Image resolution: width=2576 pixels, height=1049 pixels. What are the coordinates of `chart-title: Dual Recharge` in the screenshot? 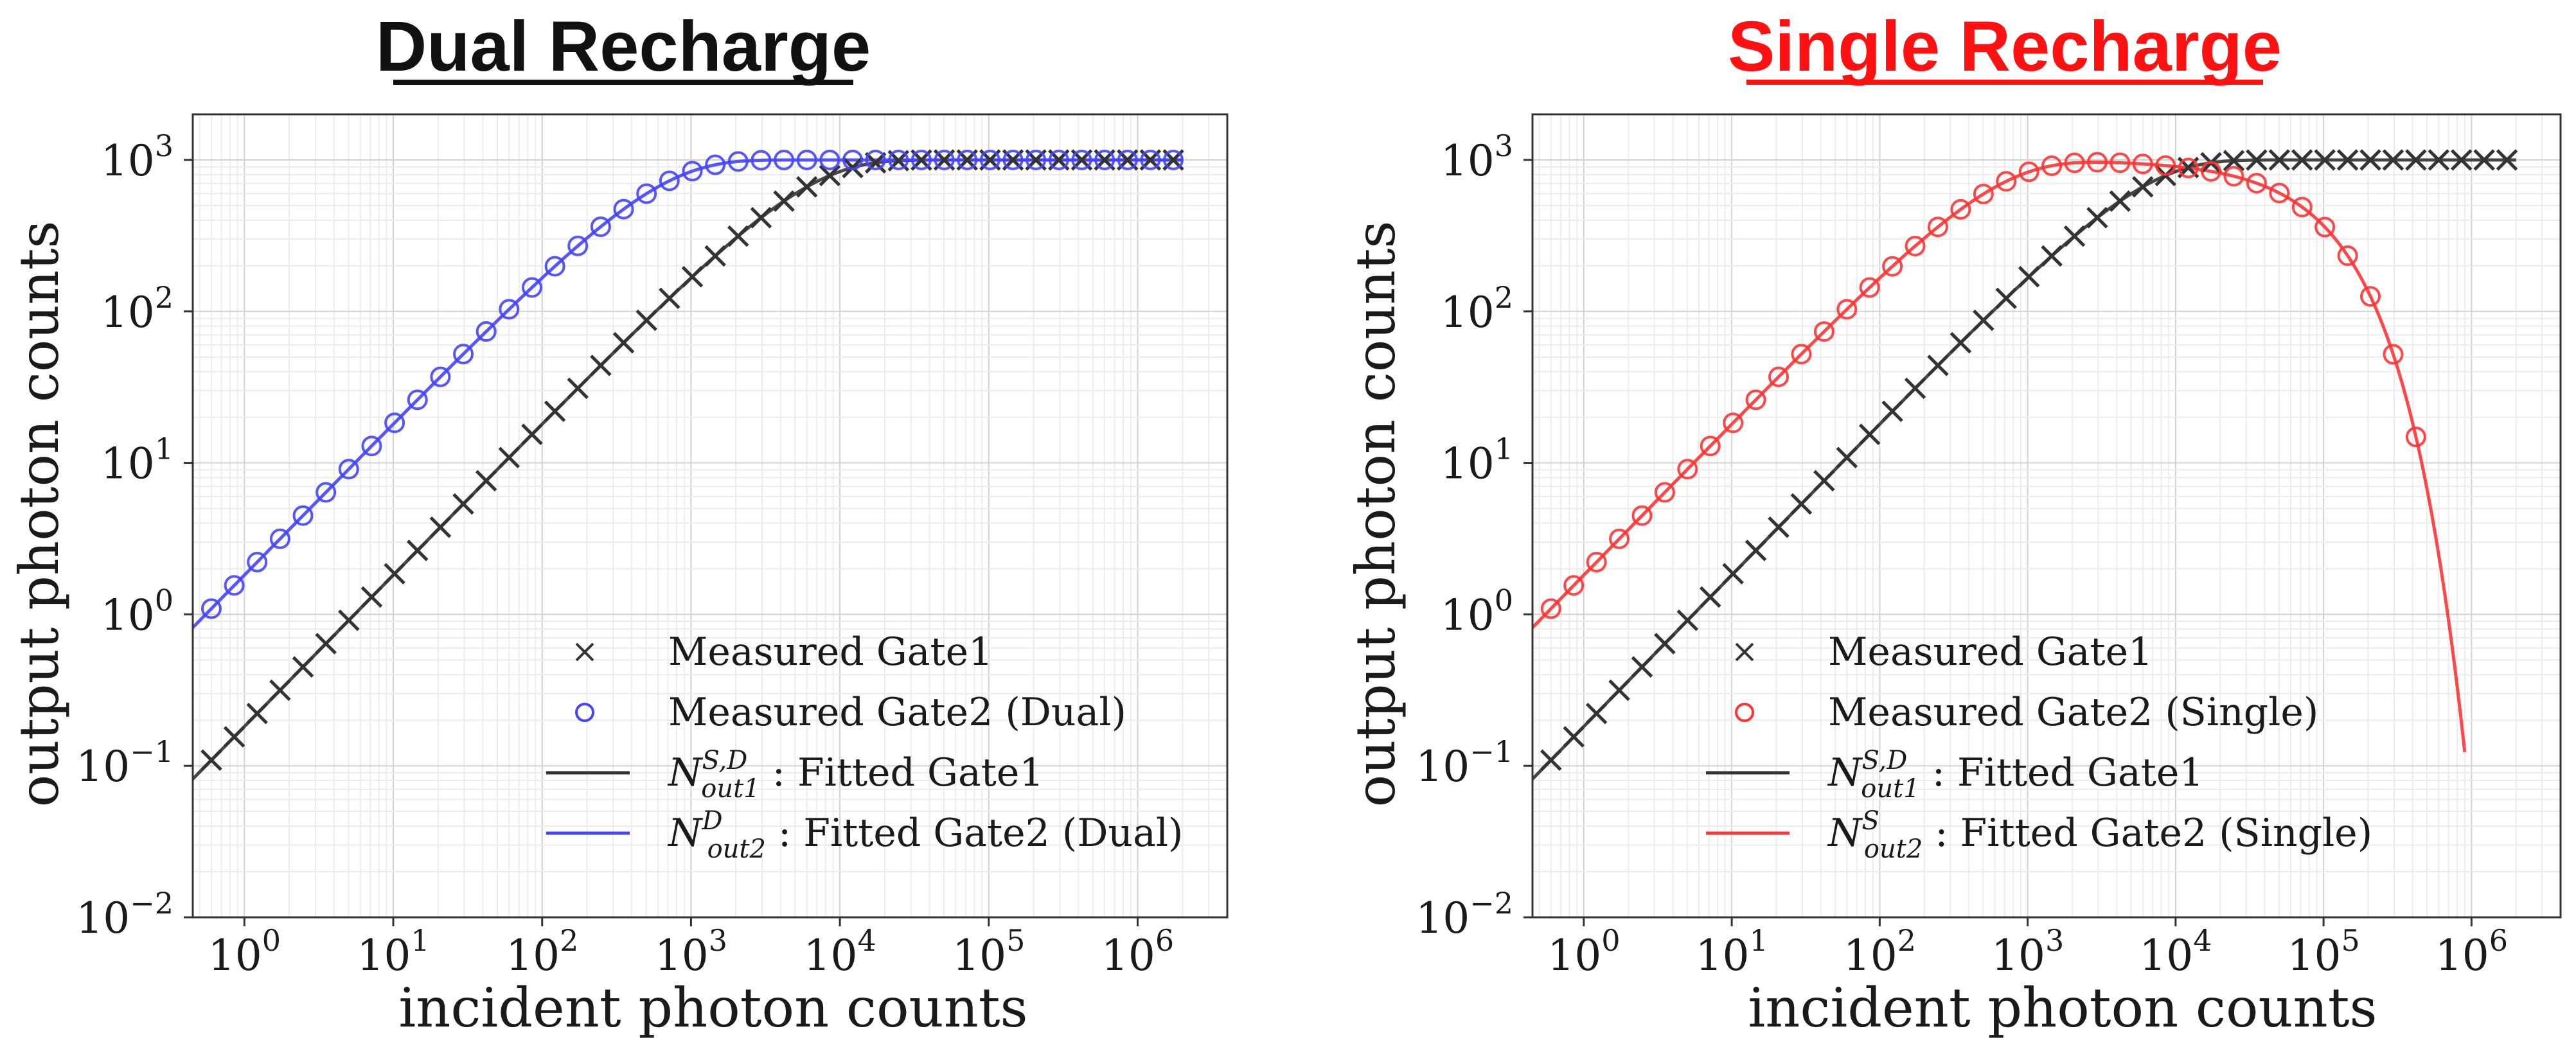 It's located at (624, 46).